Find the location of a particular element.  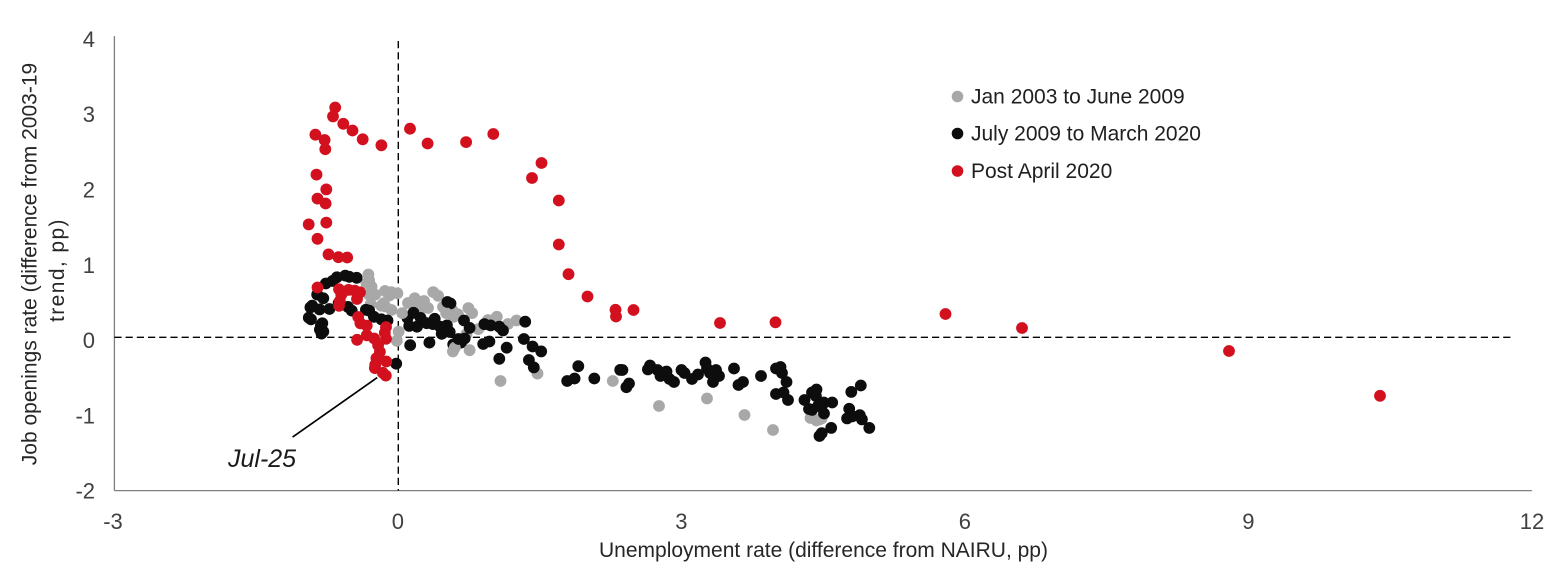

svg-text: 9 is located at coordinates (1248, 521).